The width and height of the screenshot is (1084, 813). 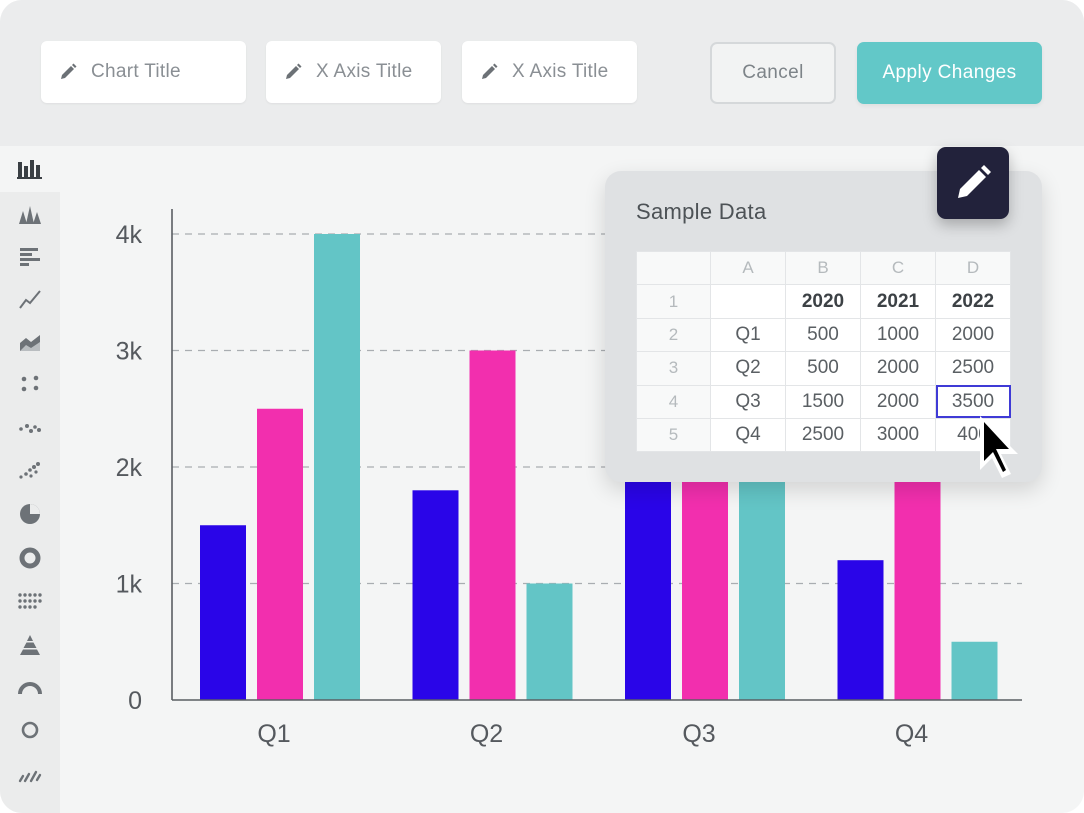 What do you see at coordinates (898, 435) in the screenshot?
I see `grid-cell: 3000` at bounding box center [898, 435].